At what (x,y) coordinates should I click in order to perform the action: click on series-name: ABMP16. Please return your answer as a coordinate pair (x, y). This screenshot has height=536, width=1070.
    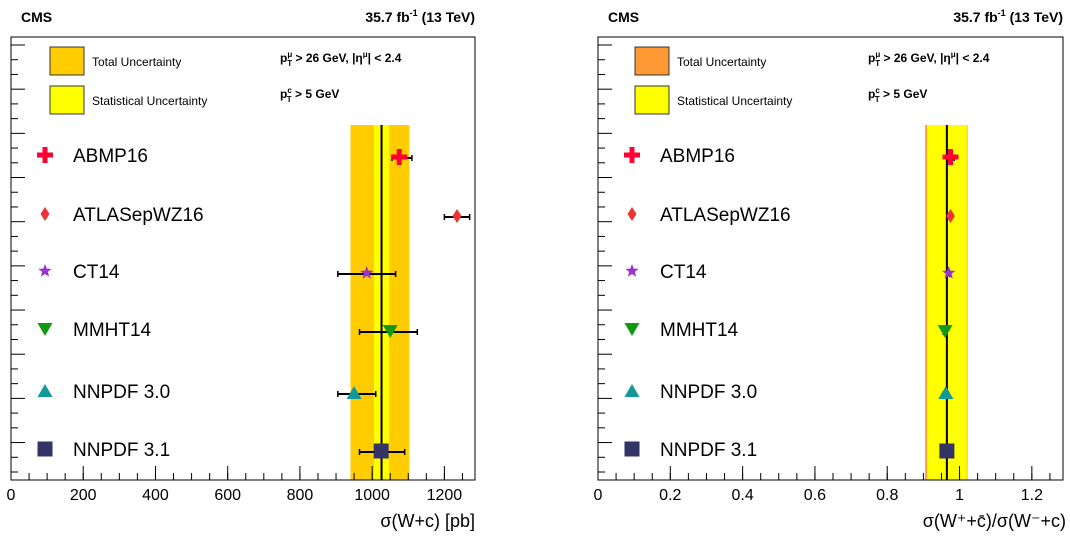
    Looking at the image, I should click on (697, 156).